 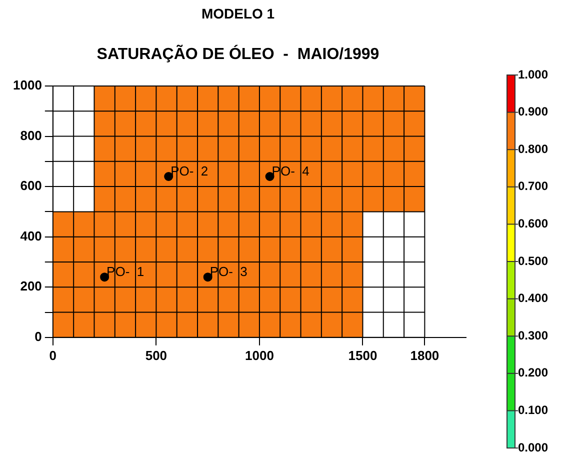 What do you see at coordinates (533, 223) in the screenshot?
I see `color-bar-label: 0.600` at bounding box center [533, 223].